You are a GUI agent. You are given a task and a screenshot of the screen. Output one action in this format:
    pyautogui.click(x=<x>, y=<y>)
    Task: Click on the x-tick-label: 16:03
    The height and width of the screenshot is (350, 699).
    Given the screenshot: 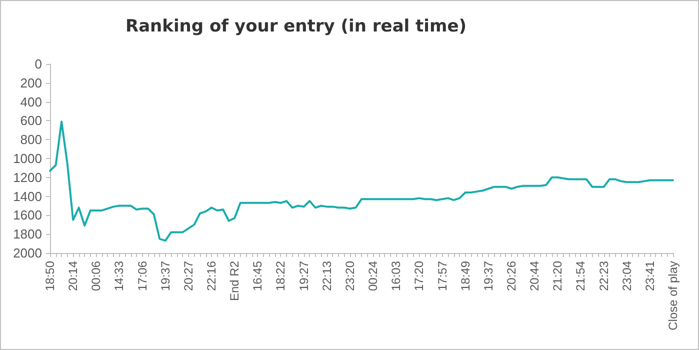 What is the action you would take?
    pyautogui.click(x=396, y=276)
    